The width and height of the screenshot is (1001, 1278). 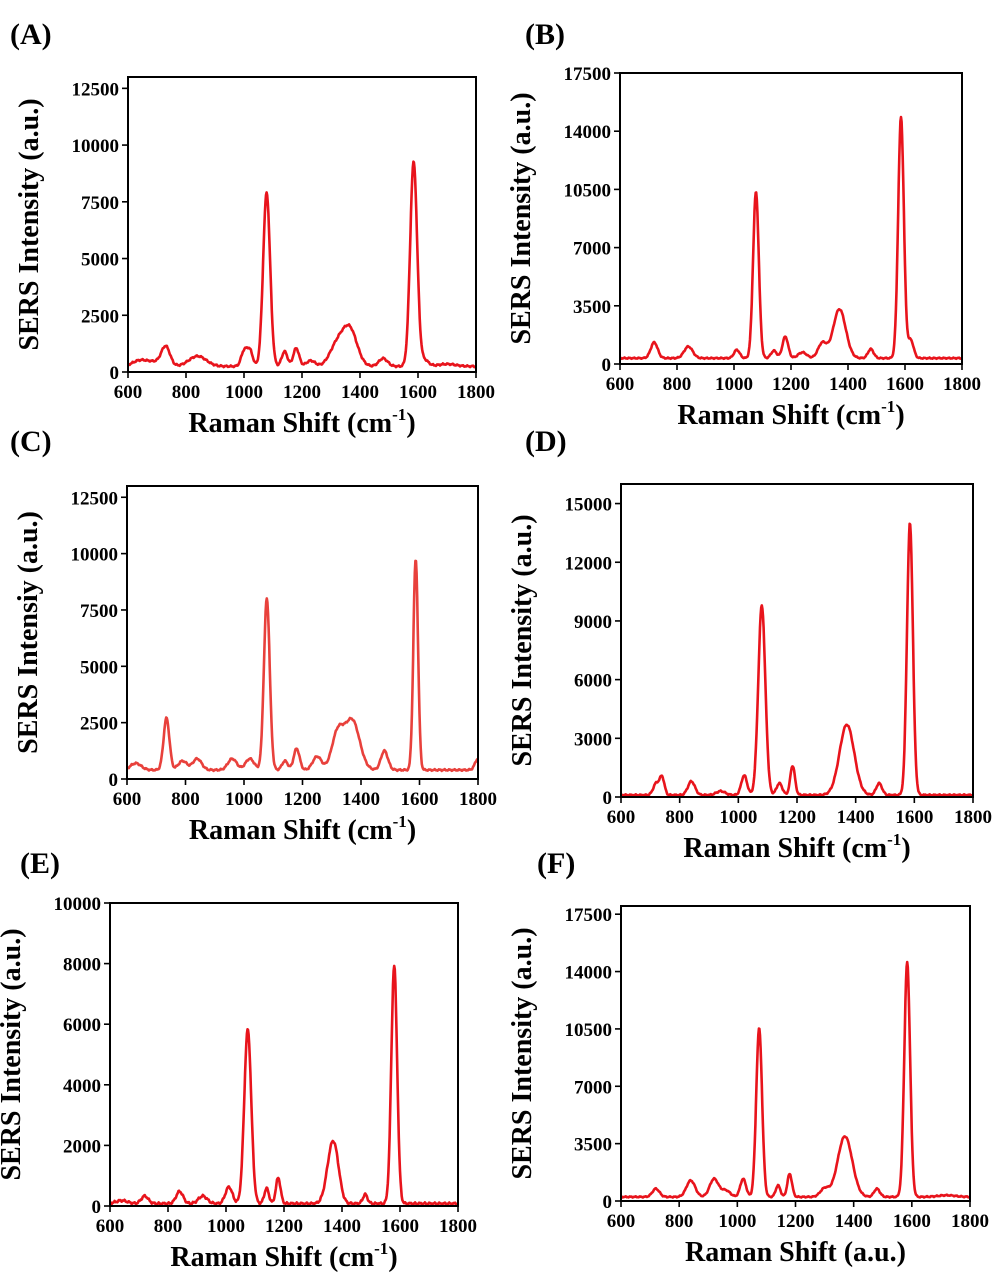 I want to click on x-axis-title: Raman Shift (a.u.), so click(x=795, y=1252).